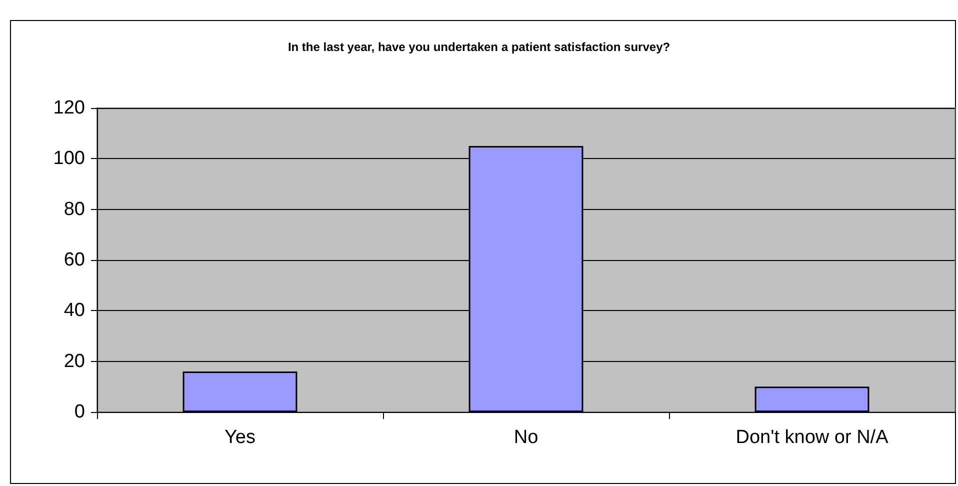  I want to click on y-tick-label: 0, so click(79, 412).